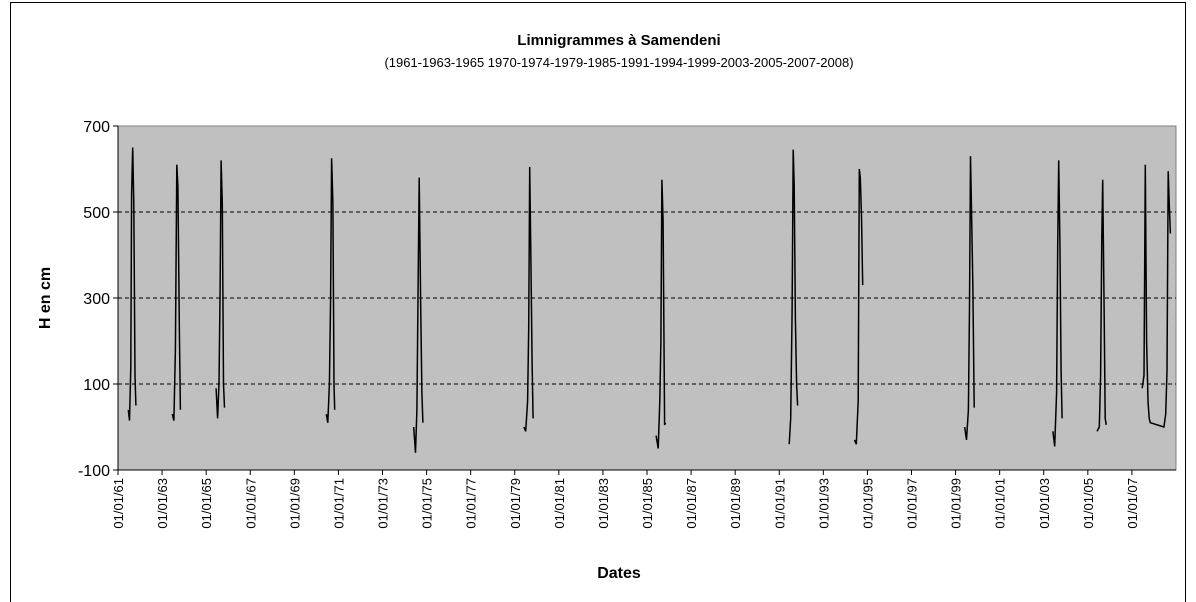 The width and height of the screenshot is (1196, 602). What do you see at coordinates (1044, 503) in the screenshot?
I see `x-tick-label: 01/01/03` at bounding box center [1044, 503].